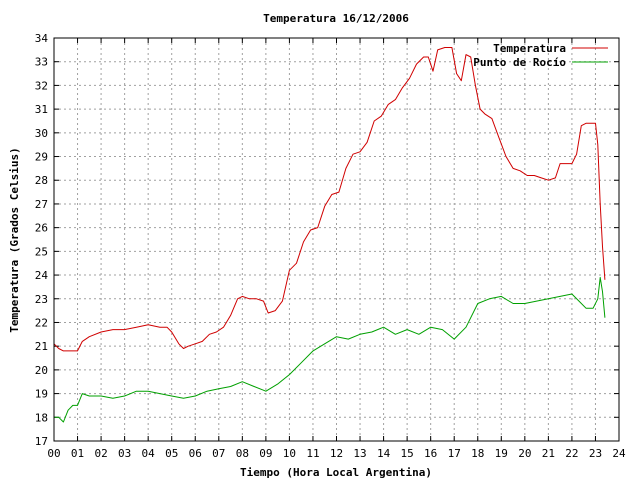  What do you see at coordinates (171, 453) in the screenshot?
I see `x-tick-label: 05` at bounding box center [171, 453].